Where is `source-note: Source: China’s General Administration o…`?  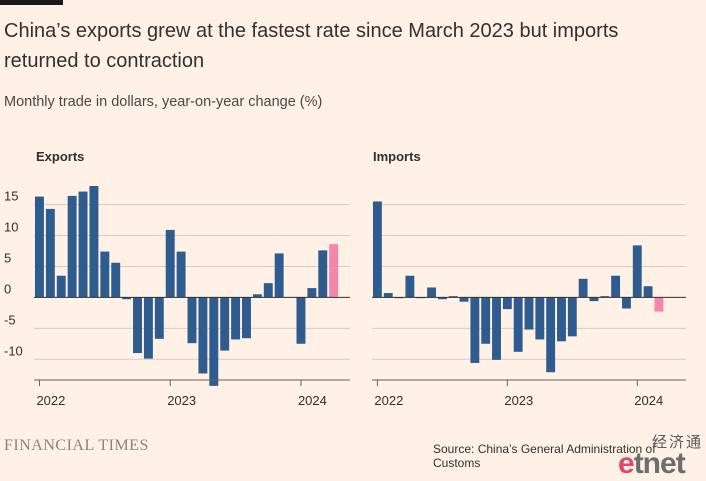
source-note: Source: China’s General Administration o… is located at coordinates (544, 456).